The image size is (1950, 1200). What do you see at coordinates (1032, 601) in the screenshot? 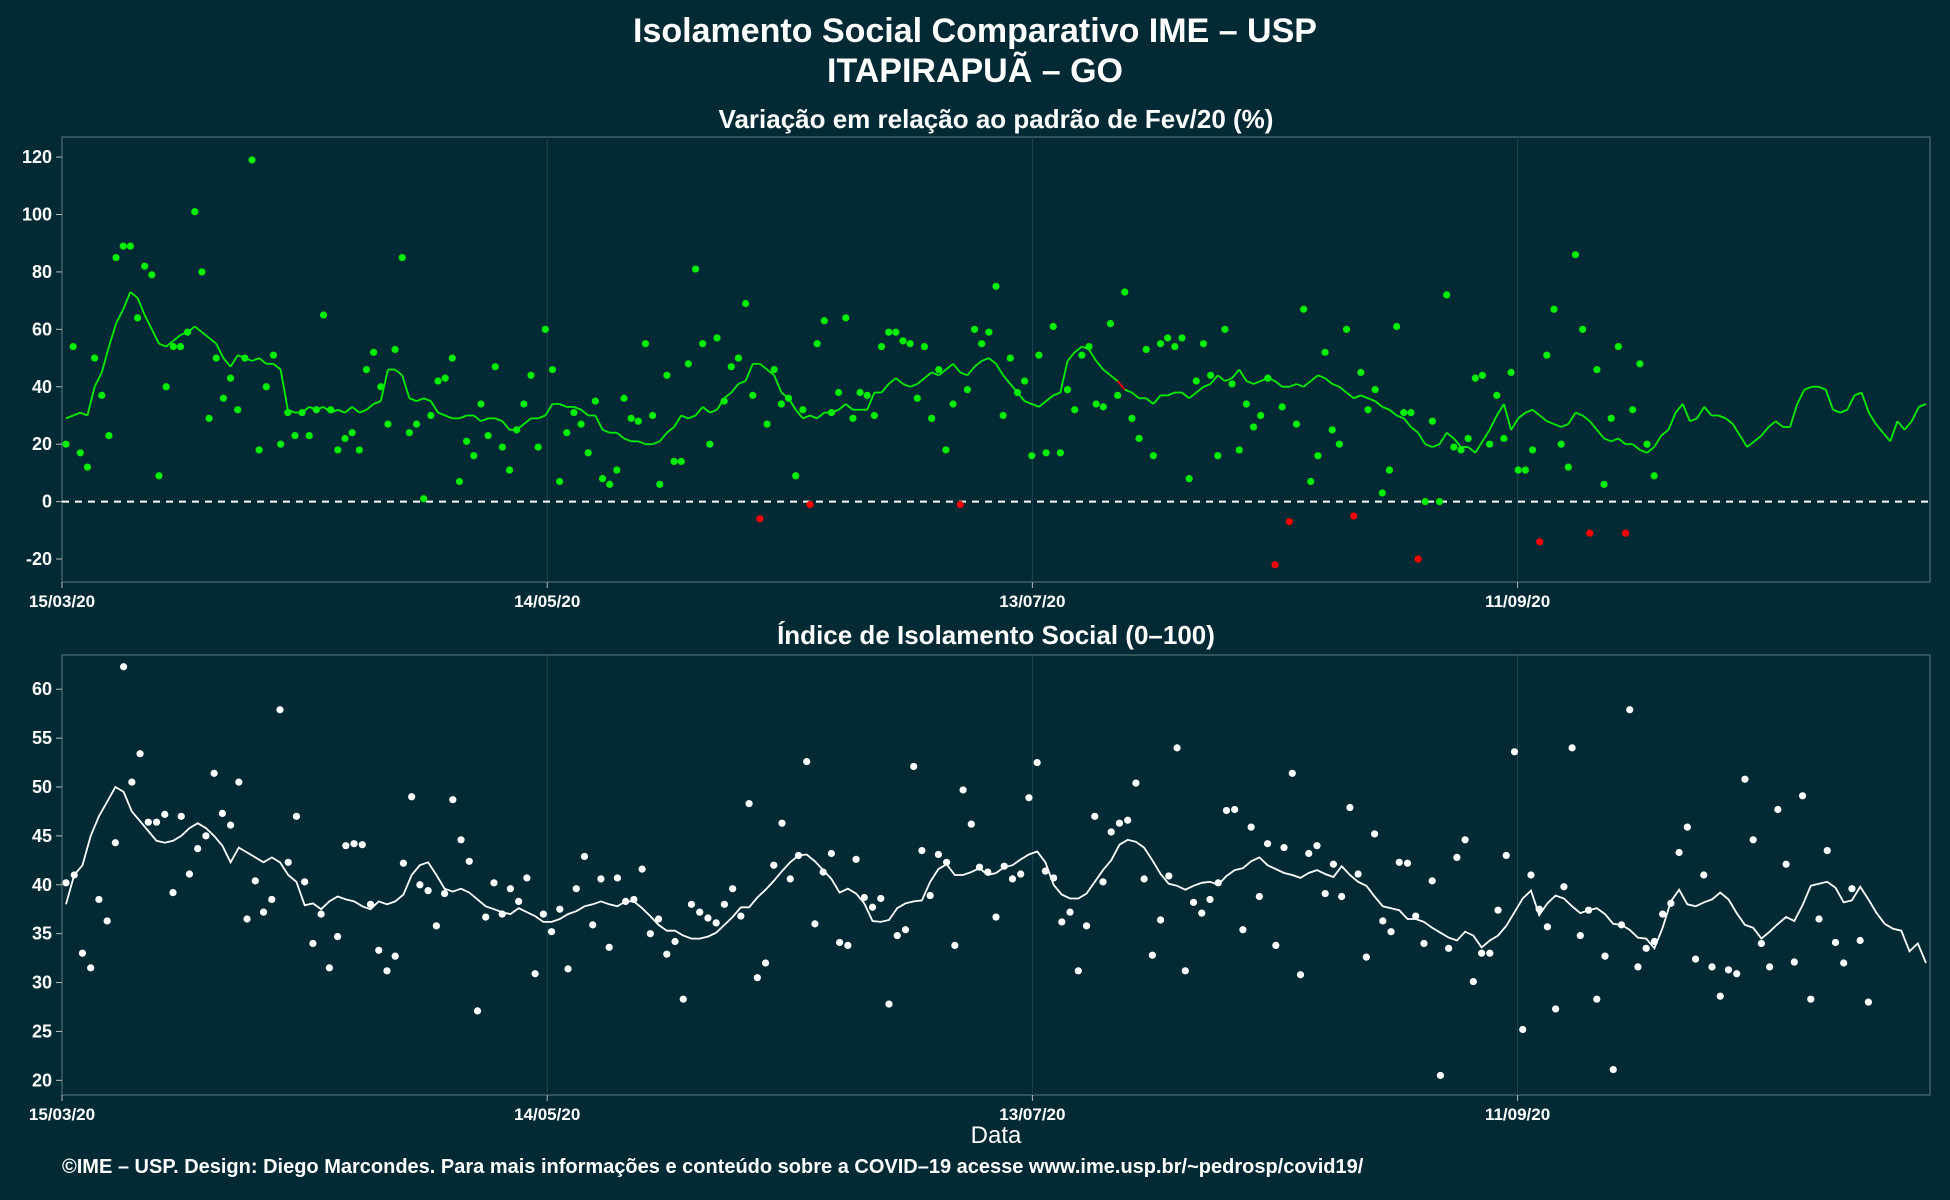
I see `x-tick-label: 13/07/20` at bounding box center [1032, 601].